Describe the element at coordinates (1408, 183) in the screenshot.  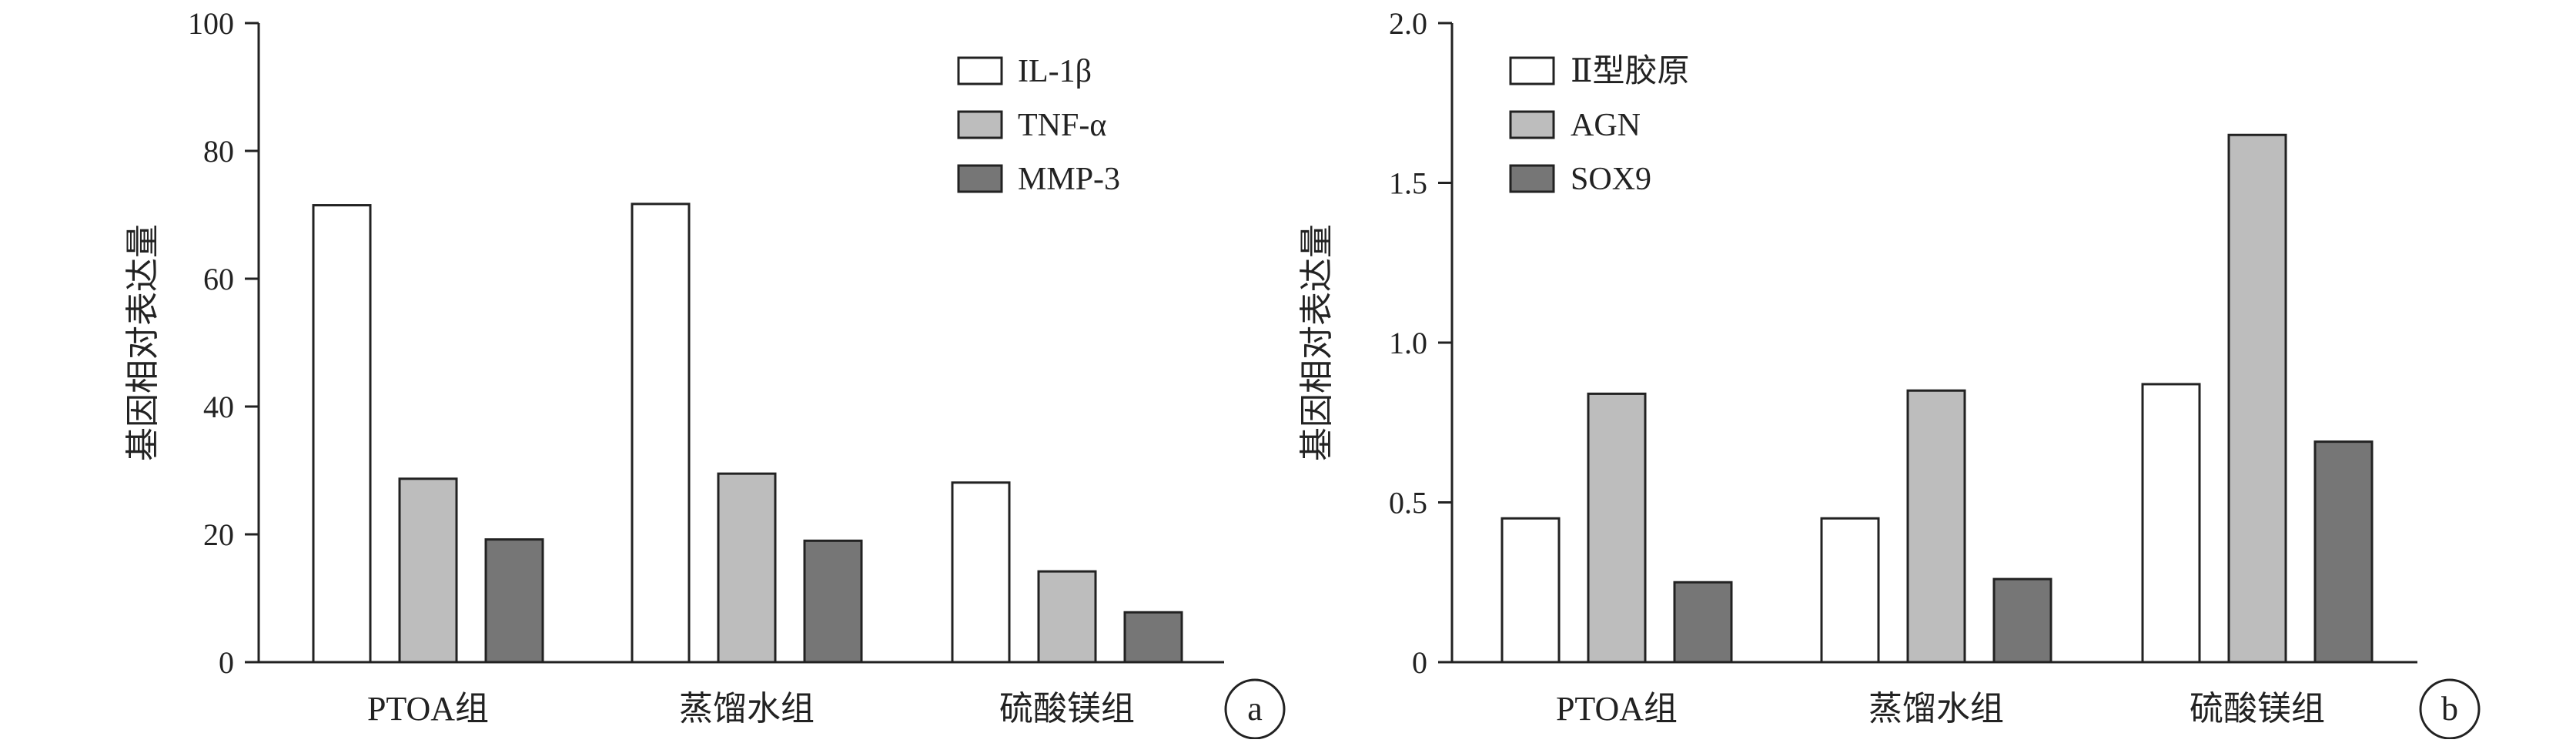
I see `y-tick-label: 1.5` at that location.